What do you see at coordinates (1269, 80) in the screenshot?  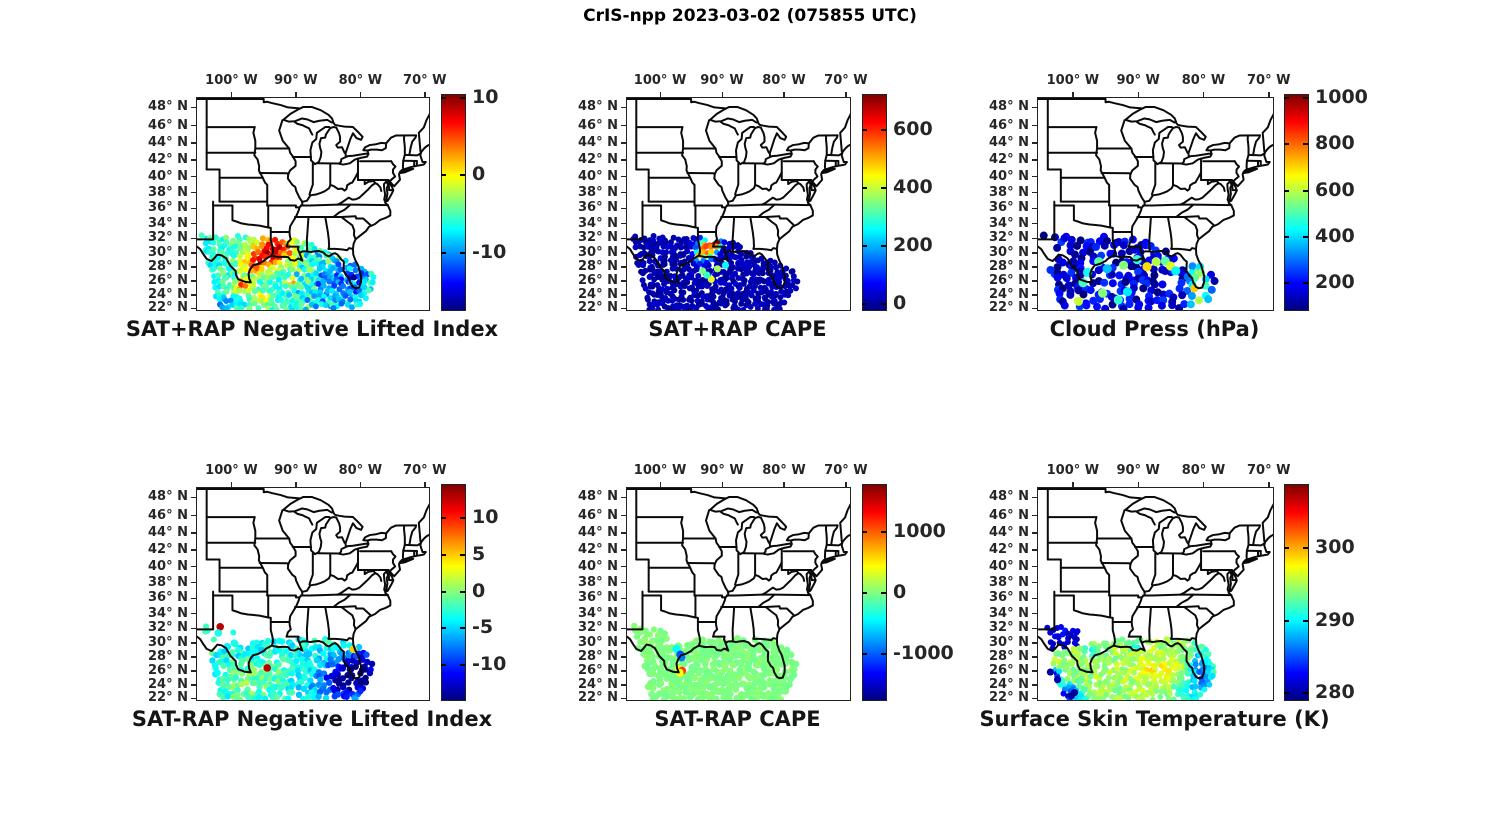 I see `lon-tick-label: 70° W` at bounding box center [1269, 80].